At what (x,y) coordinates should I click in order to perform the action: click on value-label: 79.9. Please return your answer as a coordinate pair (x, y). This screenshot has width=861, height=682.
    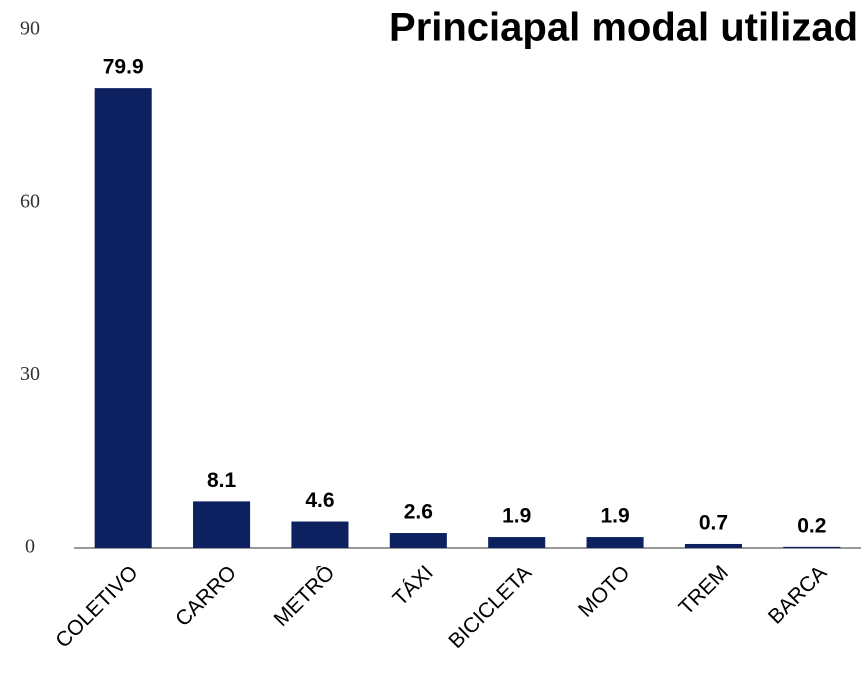
    Looking at the image, I should click on (123, 67).